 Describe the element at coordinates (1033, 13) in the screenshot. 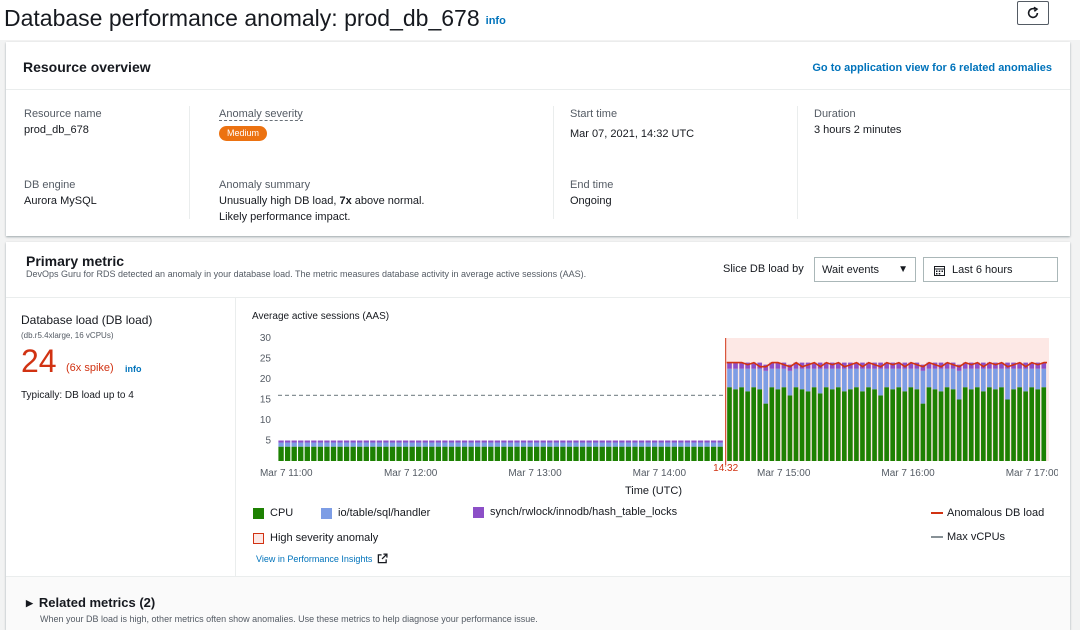

I see `refresh-button` at that location.